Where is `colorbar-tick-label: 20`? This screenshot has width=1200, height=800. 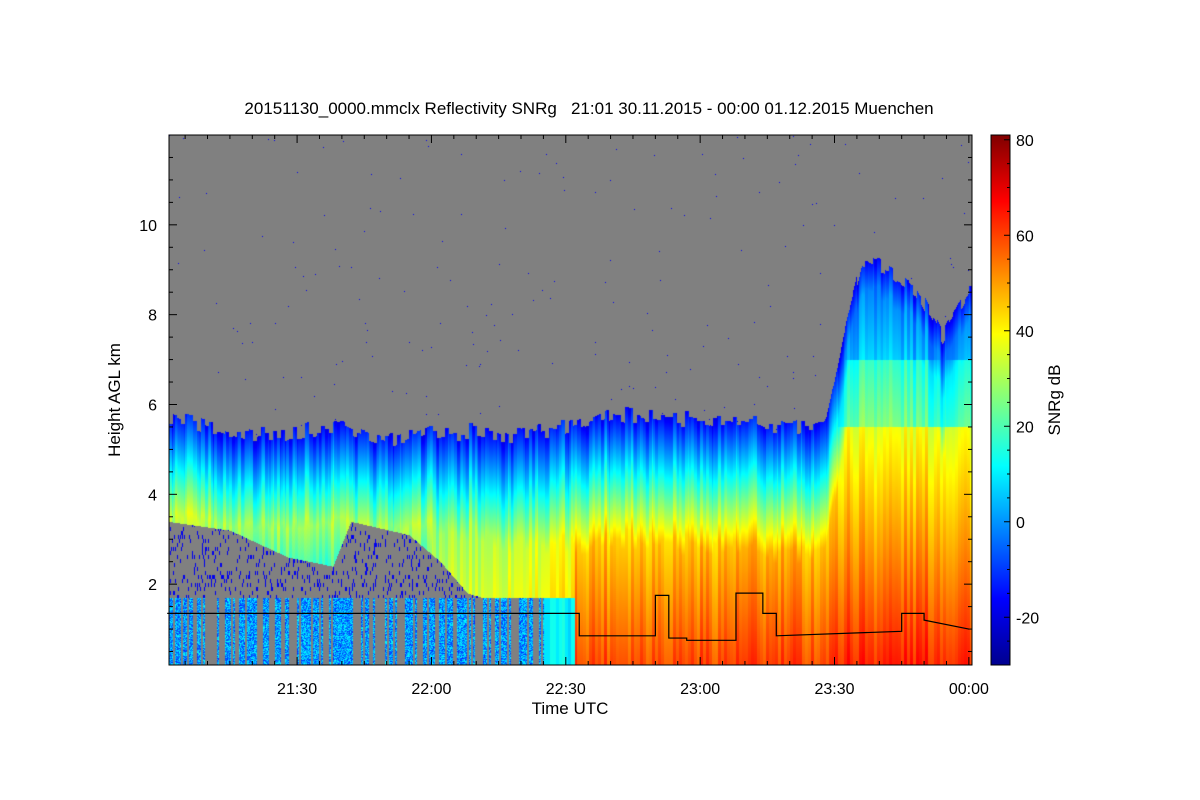 colorbar-tick-label: 20 is located at coordinates (1025, 427).